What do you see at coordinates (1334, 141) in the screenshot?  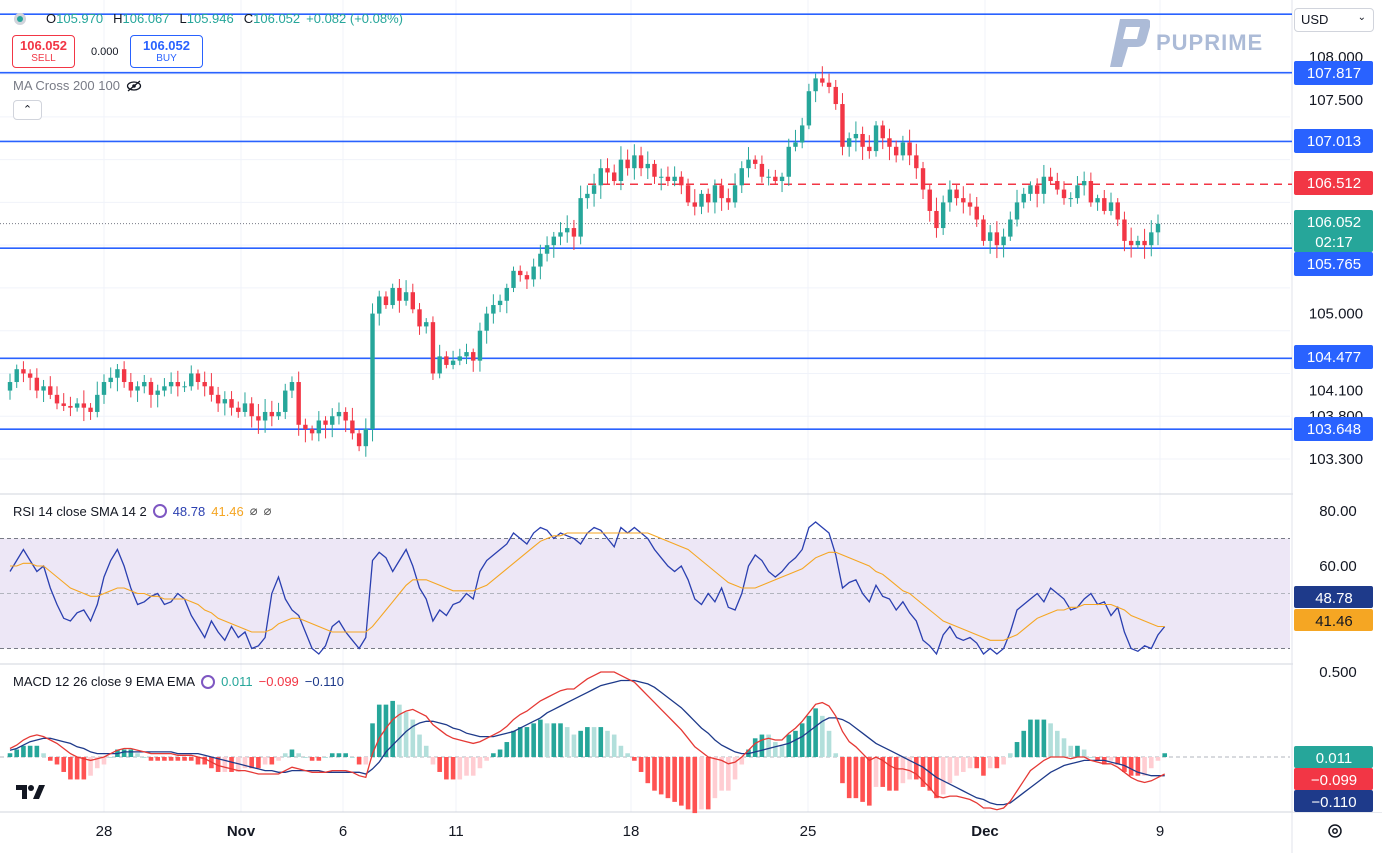 I see `level-price-label: 107.013` at bounding box center [1334, 141].